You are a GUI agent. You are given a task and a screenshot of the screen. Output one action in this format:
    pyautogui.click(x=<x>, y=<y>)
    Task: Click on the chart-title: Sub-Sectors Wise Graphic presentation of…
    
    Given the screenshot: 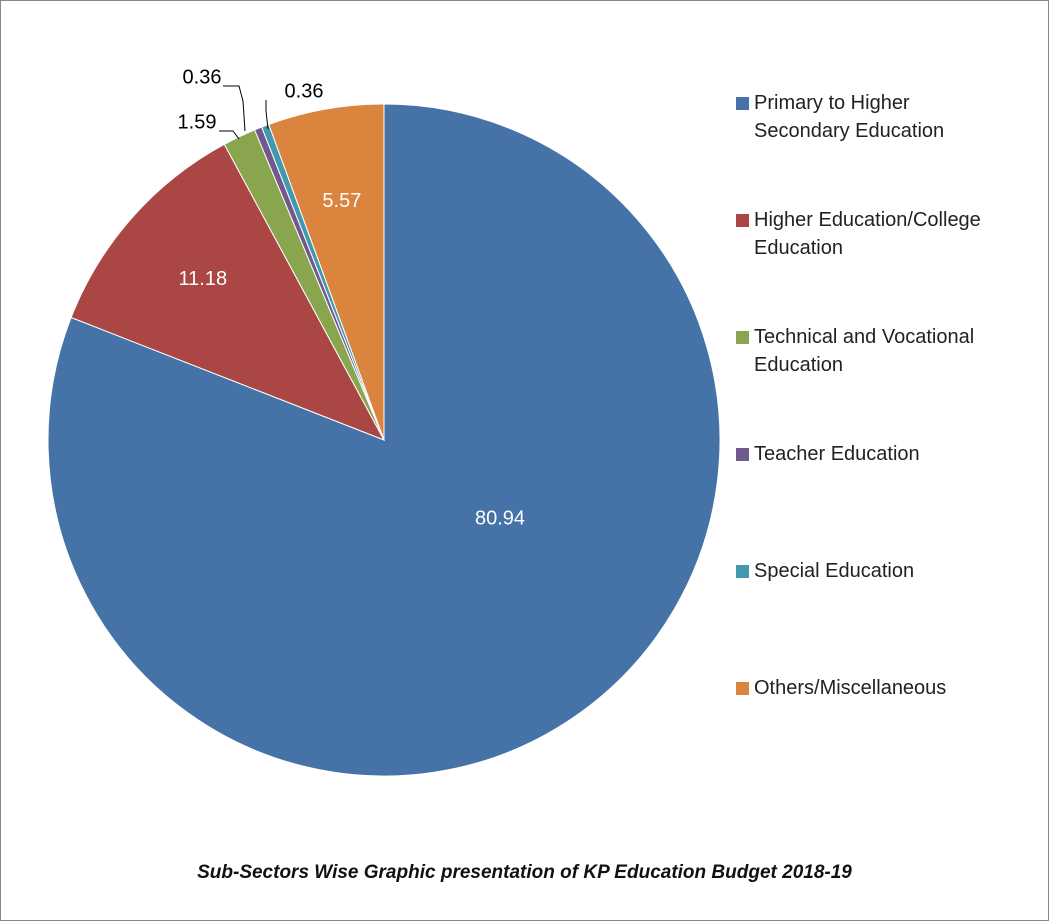 What is the action you would take?
    pyautogui.click(x=524, y=872)
    